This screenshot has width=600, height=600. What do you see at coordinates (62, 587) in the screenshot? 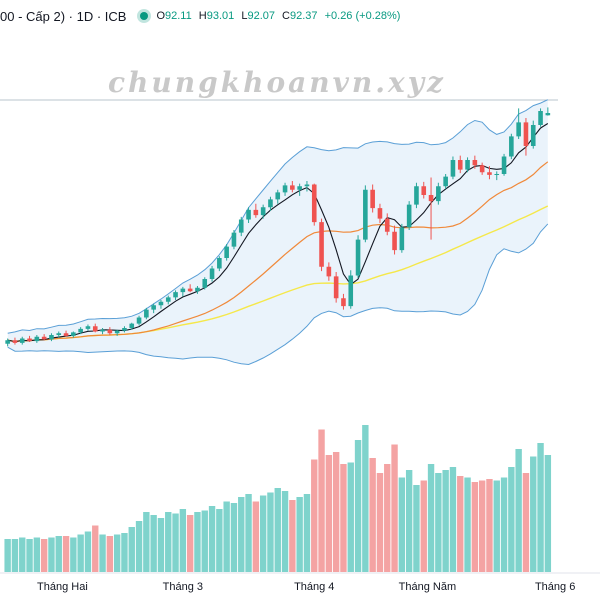
I see `x-tick-label: Tháng Hai` at bounding box center [62, 587].